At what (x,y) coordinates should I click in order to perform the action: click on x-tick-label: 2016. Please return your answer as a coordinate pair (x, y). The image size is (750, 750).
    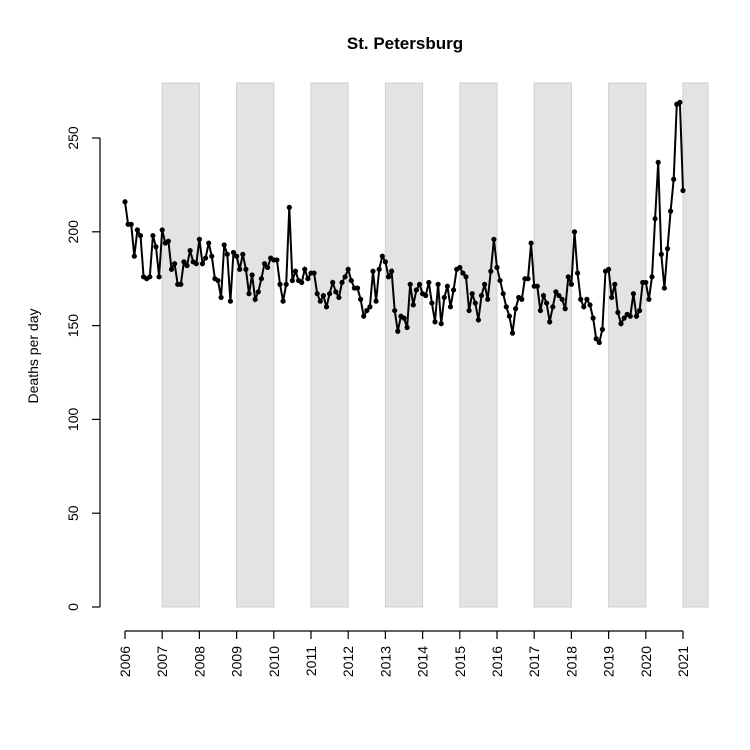
    Looking at the image, I should click on (497, 661).